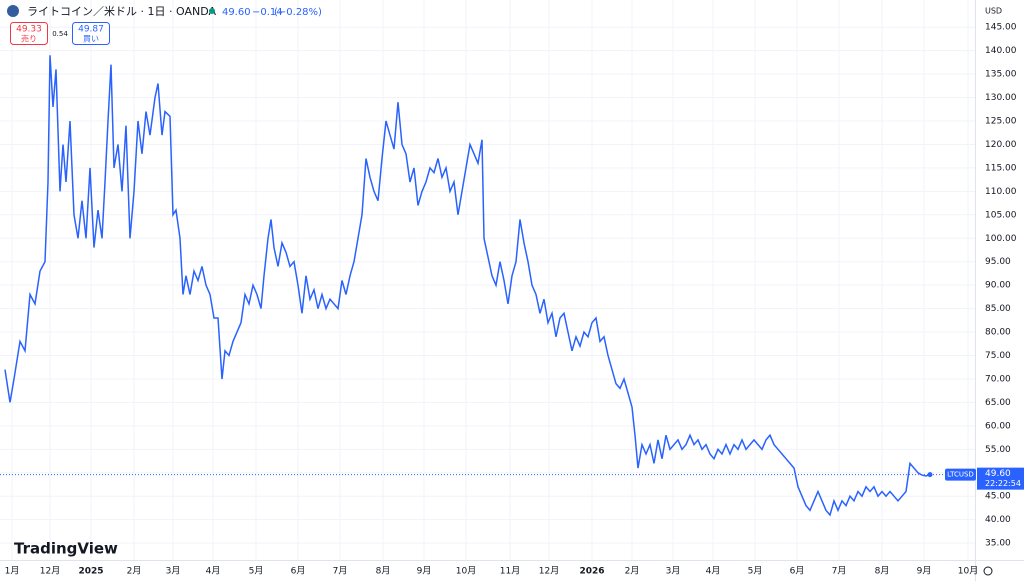 The width and height of the screenshot is (1024, 585). Describe the element at coordinates (91, 39) in the screenshot. I see `buy-label: 買い` at that location.